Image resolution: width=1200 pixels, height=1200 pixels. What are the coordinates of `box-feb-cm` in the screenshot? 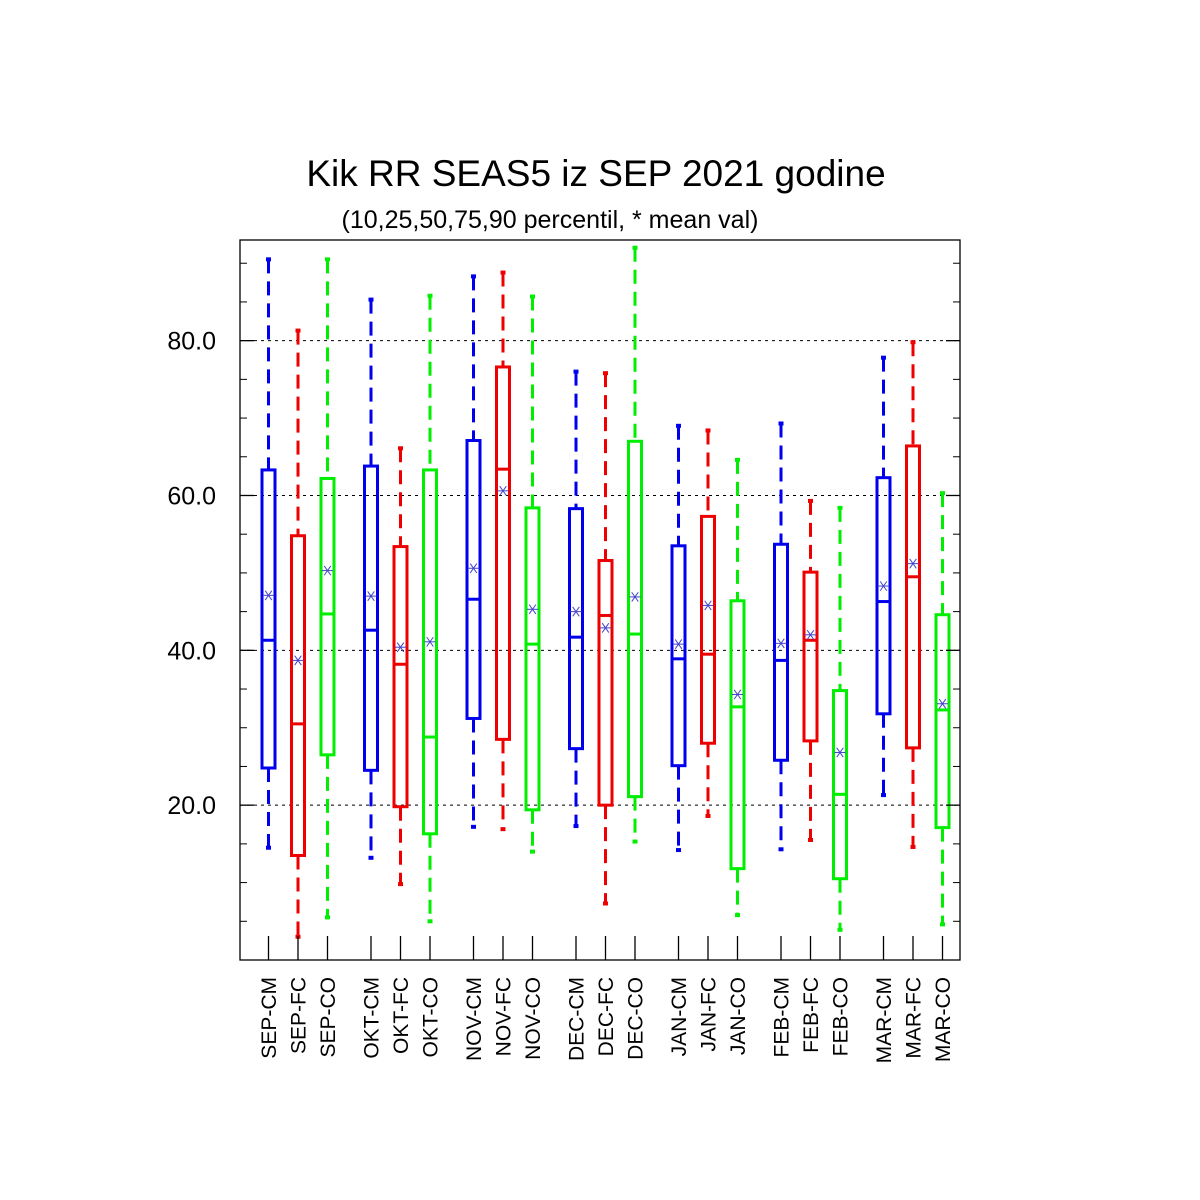 It's located at (781, 636).